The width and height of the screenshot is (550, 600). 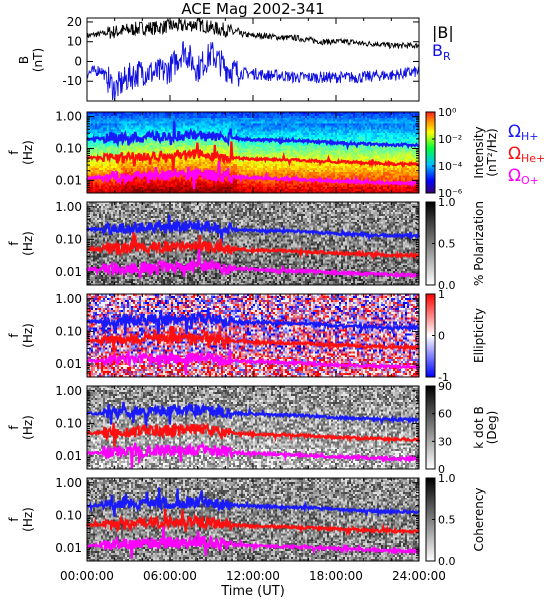 I want to click on kdotb-cyclotron-h, so click(x=253, y=414).